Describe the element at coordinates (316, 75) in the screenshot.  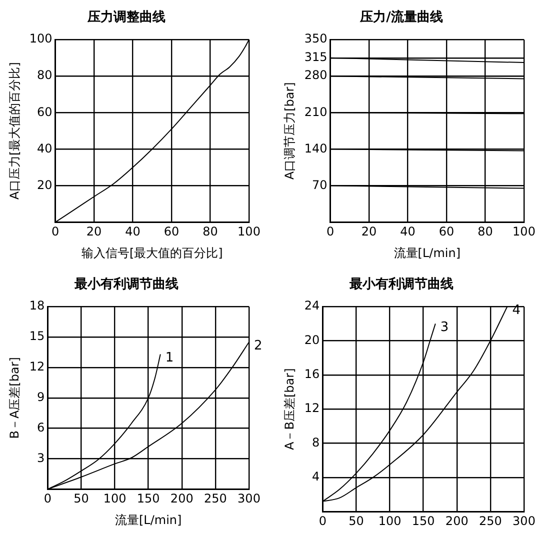
I see `y-tick-label: 280` at that location.